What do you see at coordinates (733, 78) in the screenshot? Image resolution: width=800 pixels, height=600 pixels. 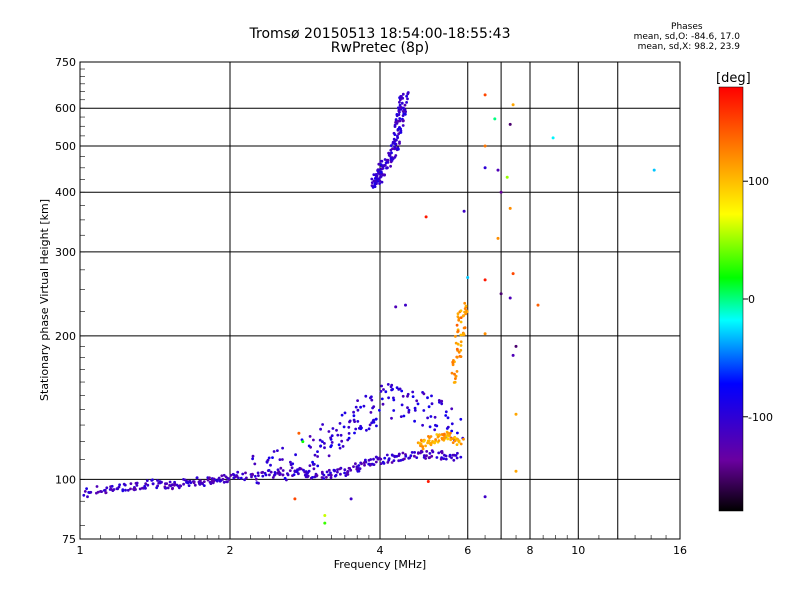 I see `colorbar-label: [deg]` at bounding box center [733, 78].